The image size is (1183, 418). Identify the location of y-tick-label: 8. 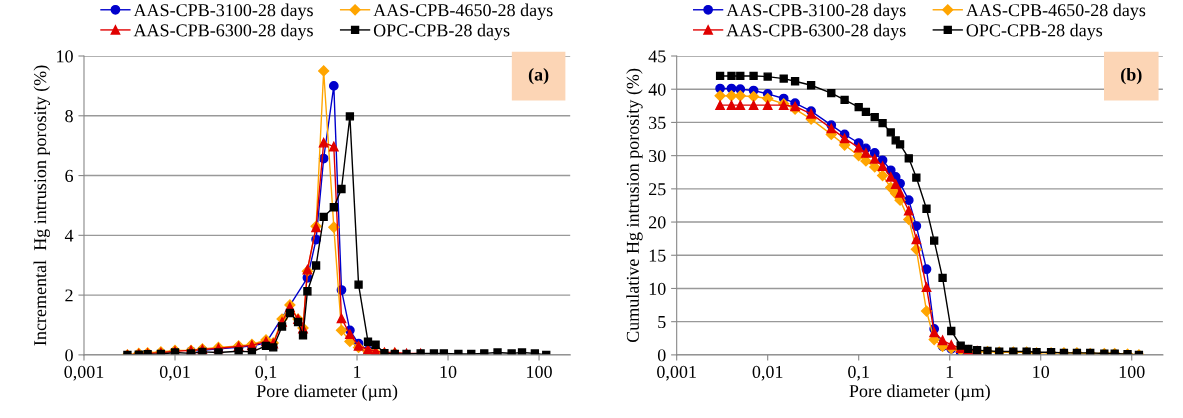
(69, 116).